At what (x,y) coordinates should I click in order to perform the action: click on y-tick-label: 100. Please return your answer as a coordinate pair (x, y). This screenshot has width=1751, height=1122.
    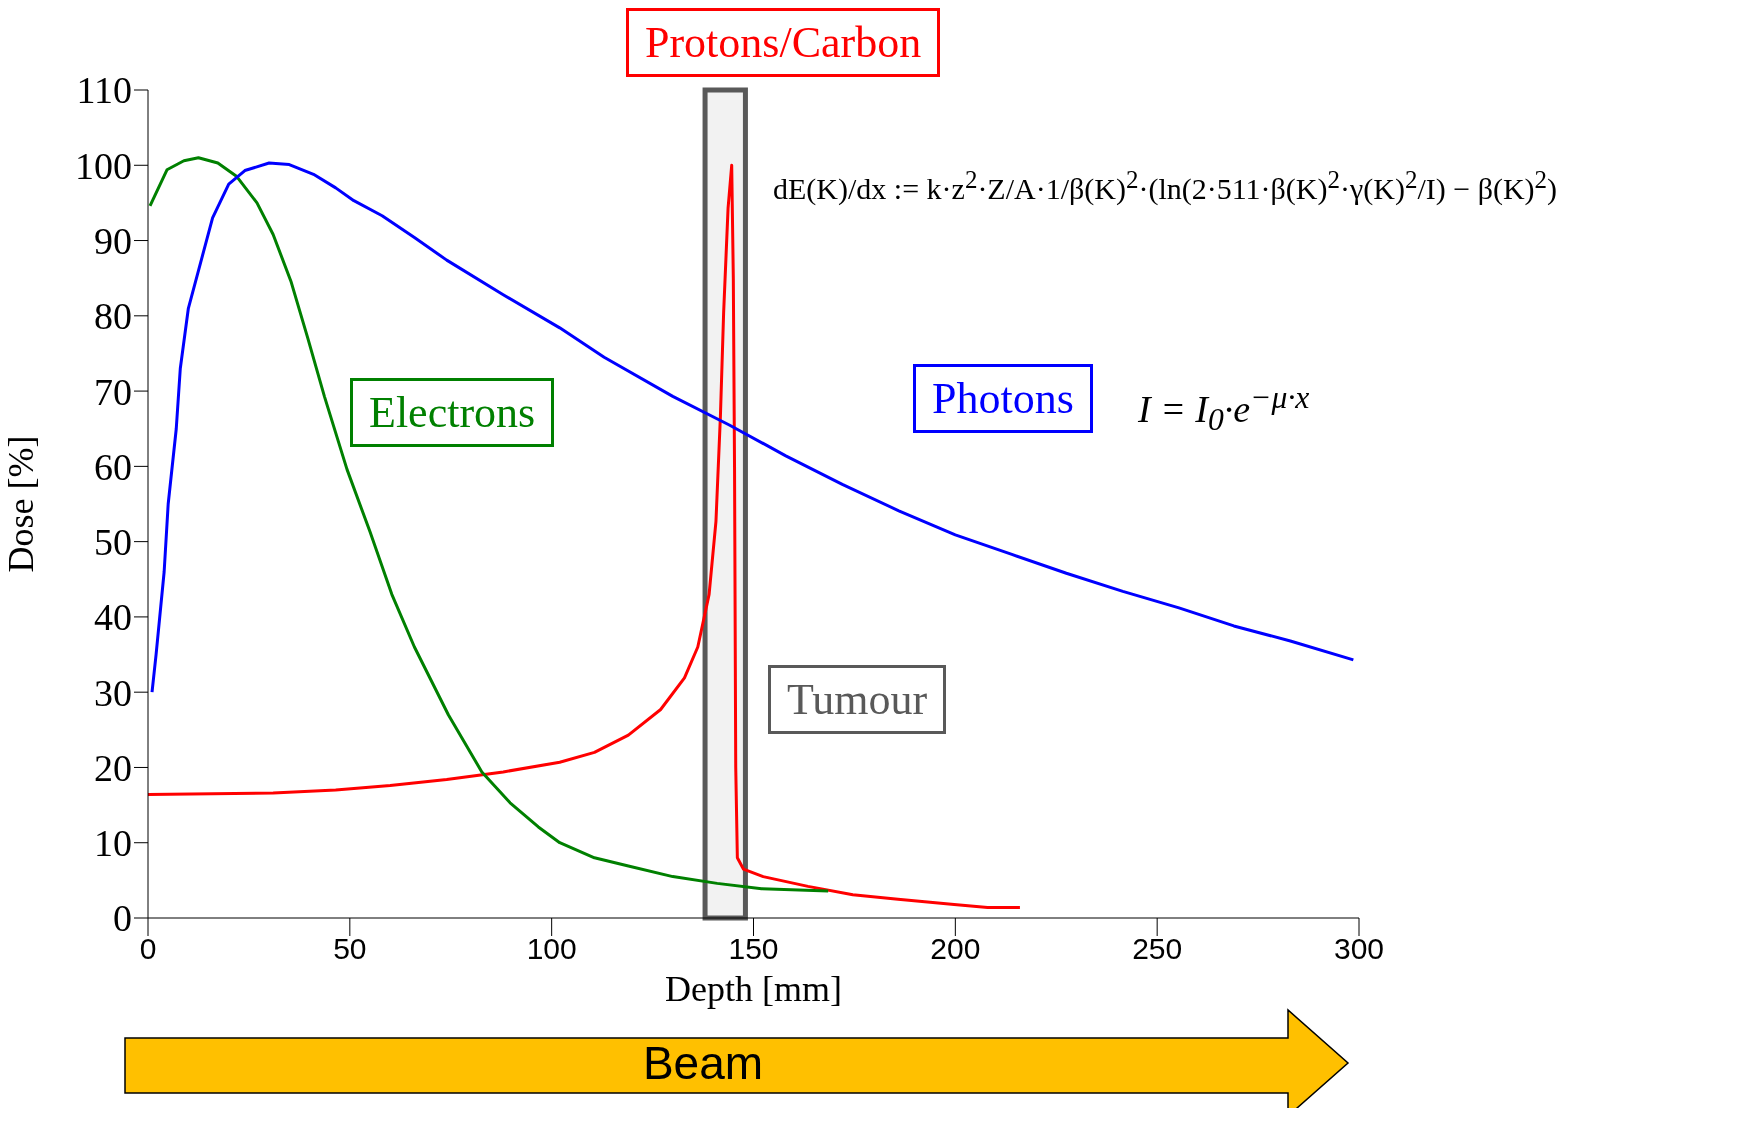
    Looking at the image, I should click on (103, 165).